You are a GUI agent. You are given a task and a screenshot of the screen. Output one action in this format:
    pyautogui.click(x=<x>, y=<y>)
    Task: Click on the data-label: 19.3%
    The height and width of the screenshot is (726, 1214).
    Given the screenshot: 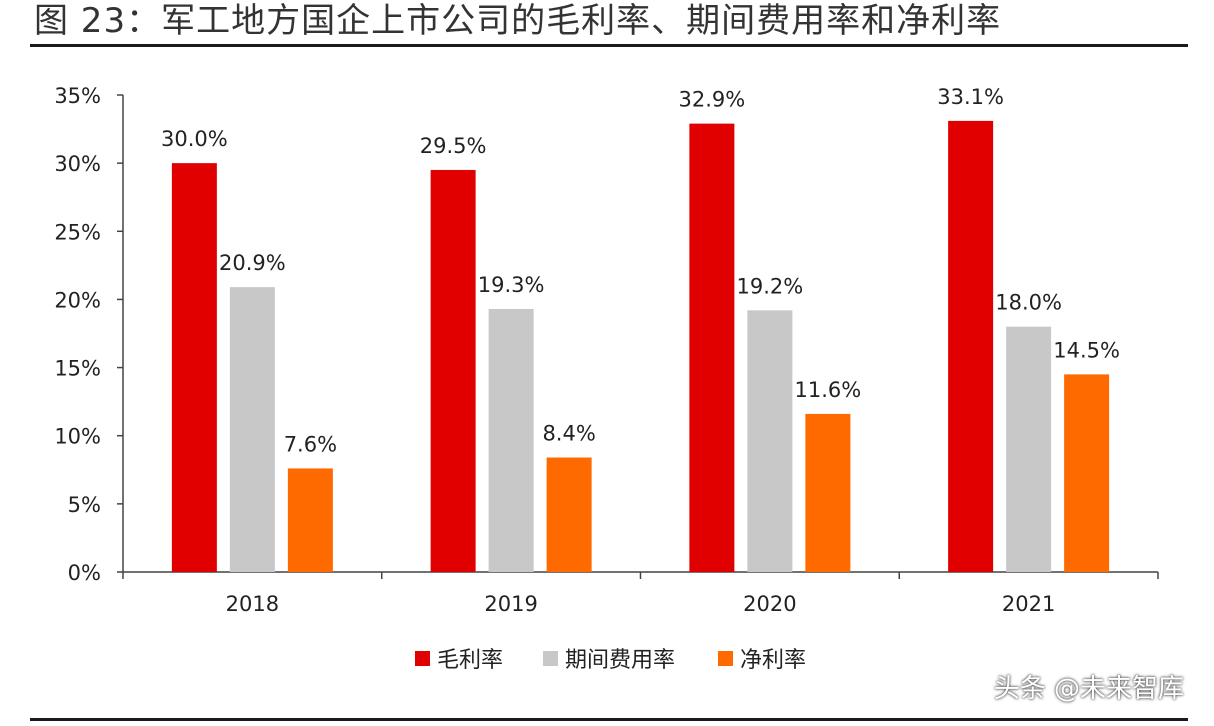 What is the action you would take?
    pyautogui.click(x=511, y=285)
    